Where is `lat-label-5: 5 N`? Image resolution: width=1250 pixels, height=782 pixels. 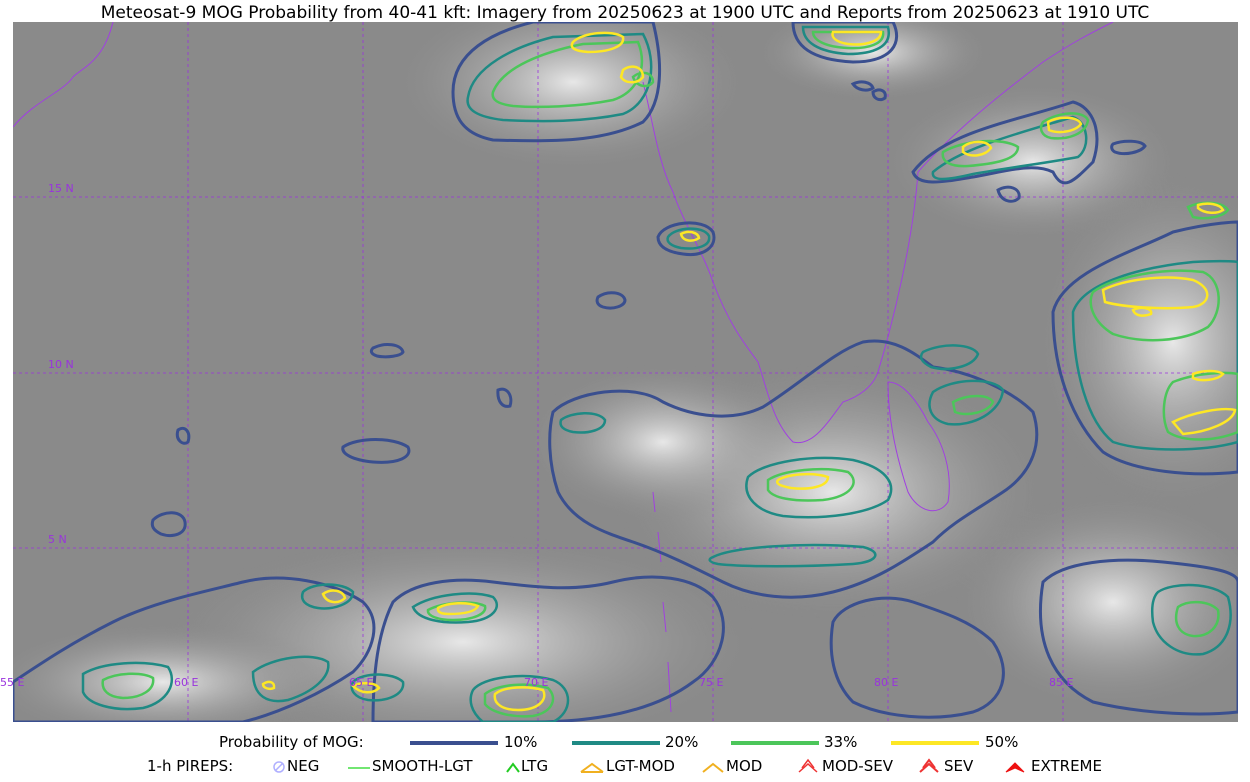
lat-label-5: 5 N is located at coordinates (57, 539).